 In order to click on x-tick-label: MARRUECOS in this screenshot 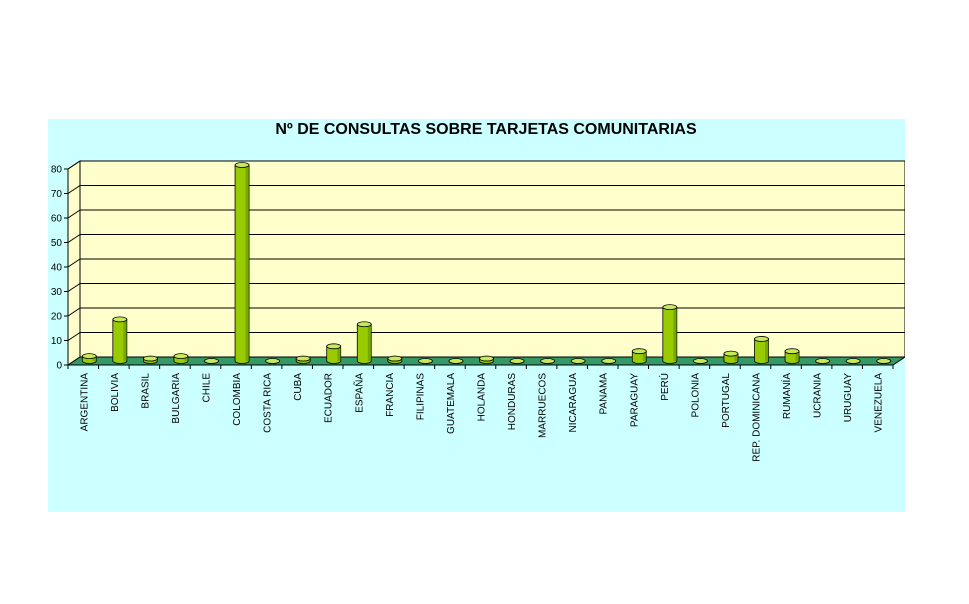, I will do `click(543, 405)`.